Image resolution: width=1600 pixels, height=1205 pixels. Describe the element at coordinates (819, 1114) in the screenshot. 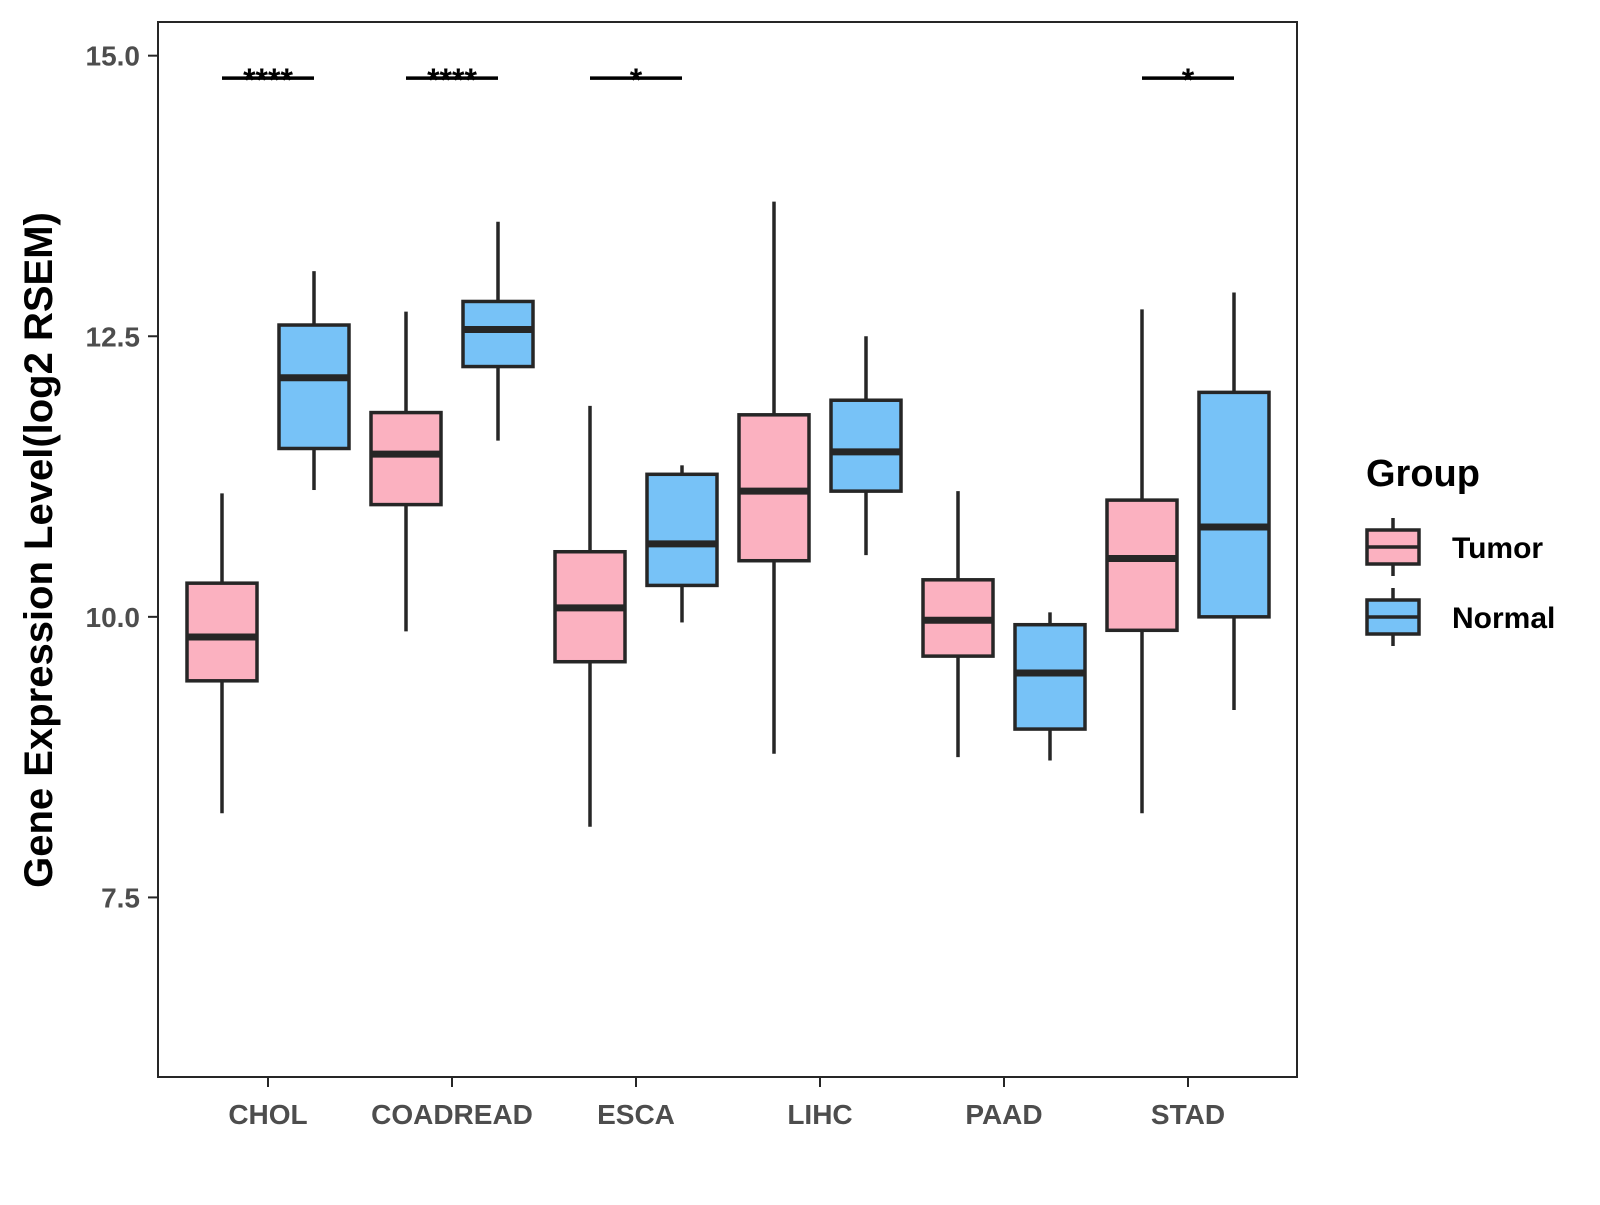

I see `x-tick-label: LIHC` at that location.